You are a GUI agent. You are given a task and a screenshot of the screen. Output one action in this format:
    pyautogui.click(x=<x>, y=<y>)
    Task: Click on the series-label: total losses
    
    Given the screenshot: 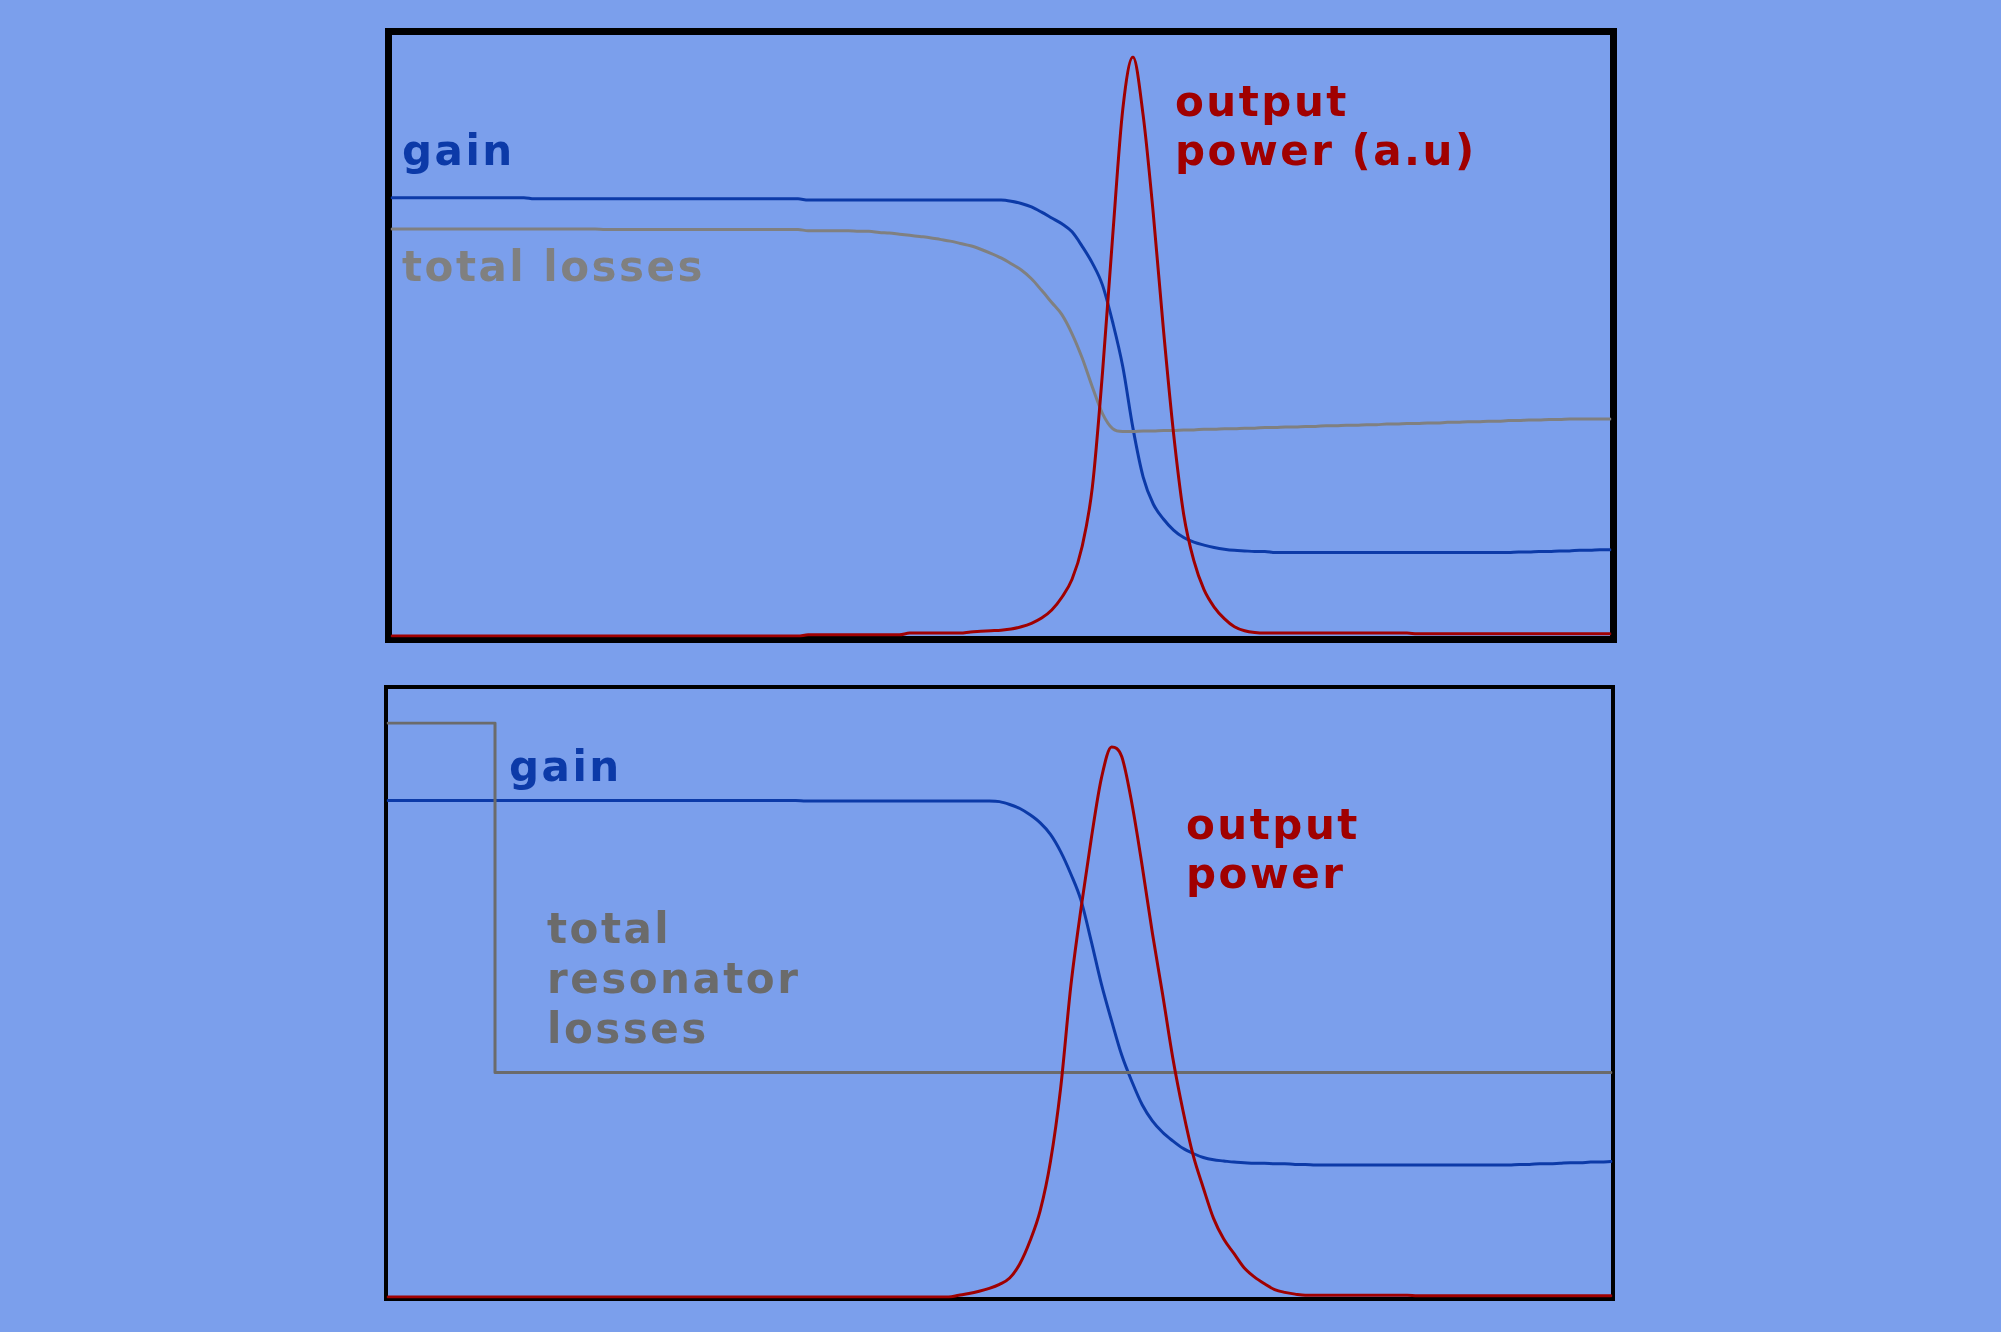 What is the action you would take?
    pyautogui.click(x=554, y=266)
    